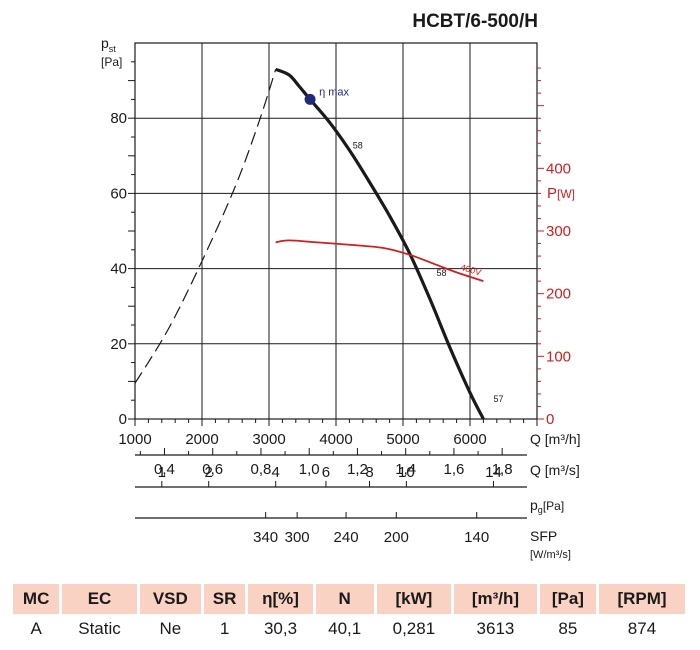  Describe the element at coordinates (402, 439) in the screenshot. I see `bottom-tick-label: 5000` at that location.